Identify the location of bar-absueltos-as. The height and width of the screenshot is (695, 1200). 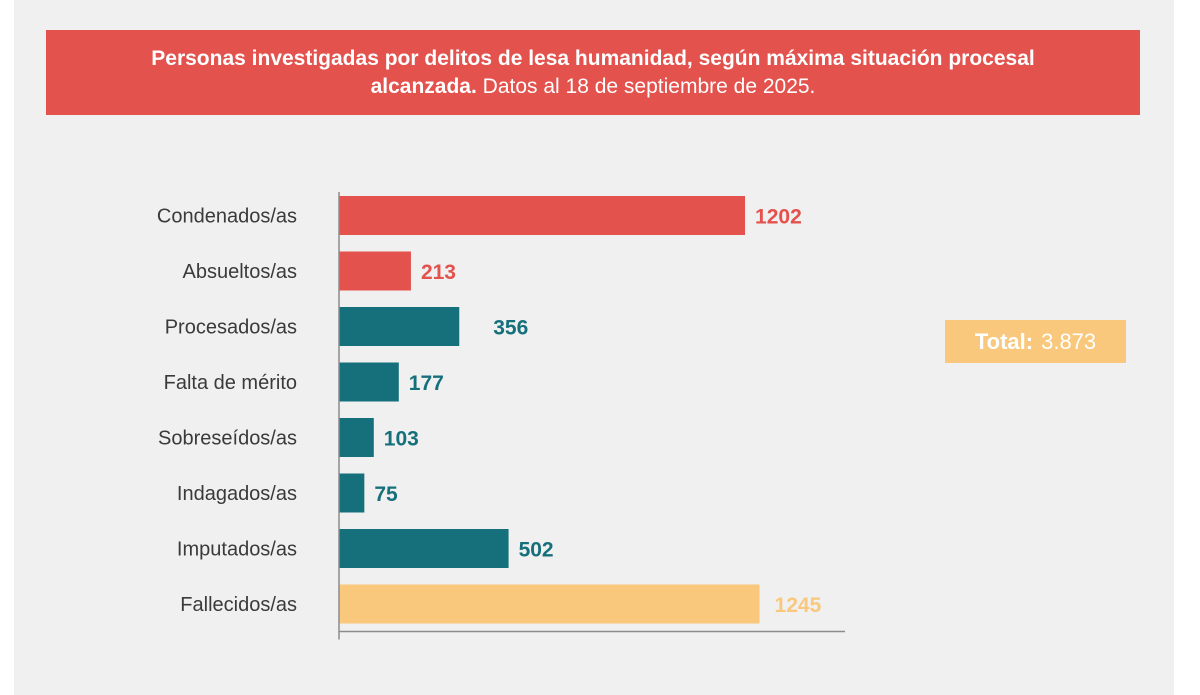
(375, 271).